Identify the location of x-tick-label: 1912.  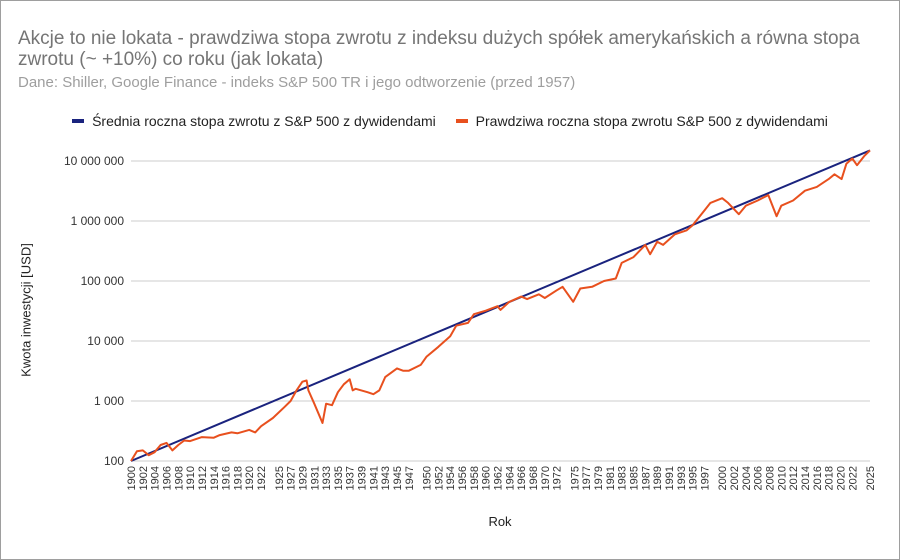
(203, 478).